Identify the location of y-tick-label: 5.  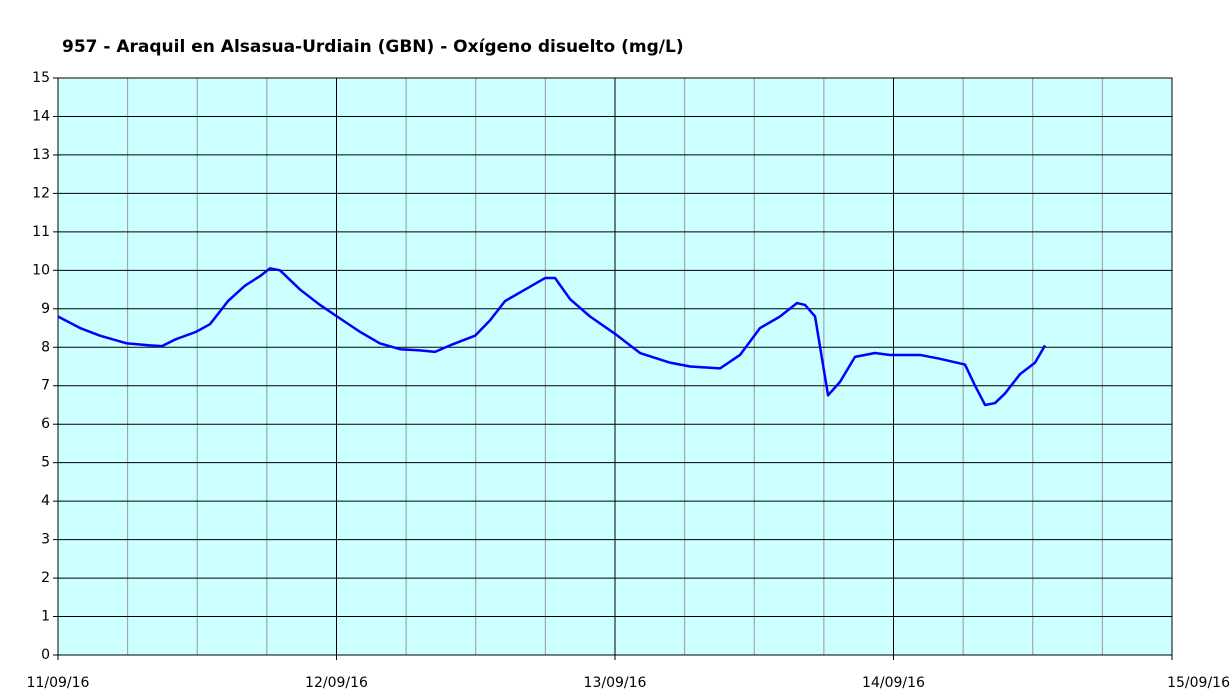
(45, 463).